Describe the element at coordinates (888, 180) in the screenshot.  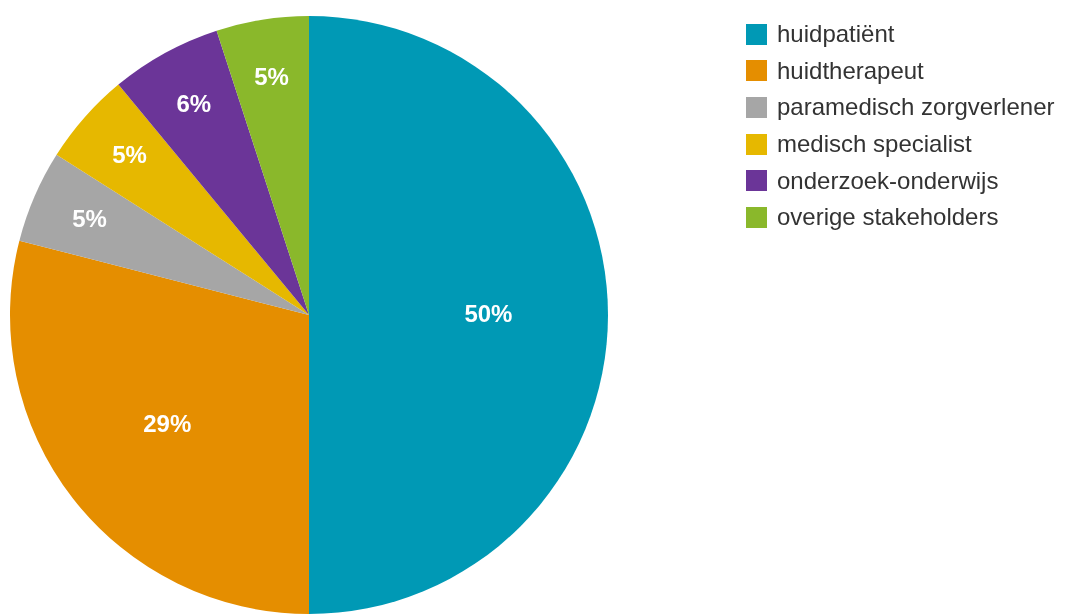
I see `legend-label: onderzoek-onderwijs` at that location.